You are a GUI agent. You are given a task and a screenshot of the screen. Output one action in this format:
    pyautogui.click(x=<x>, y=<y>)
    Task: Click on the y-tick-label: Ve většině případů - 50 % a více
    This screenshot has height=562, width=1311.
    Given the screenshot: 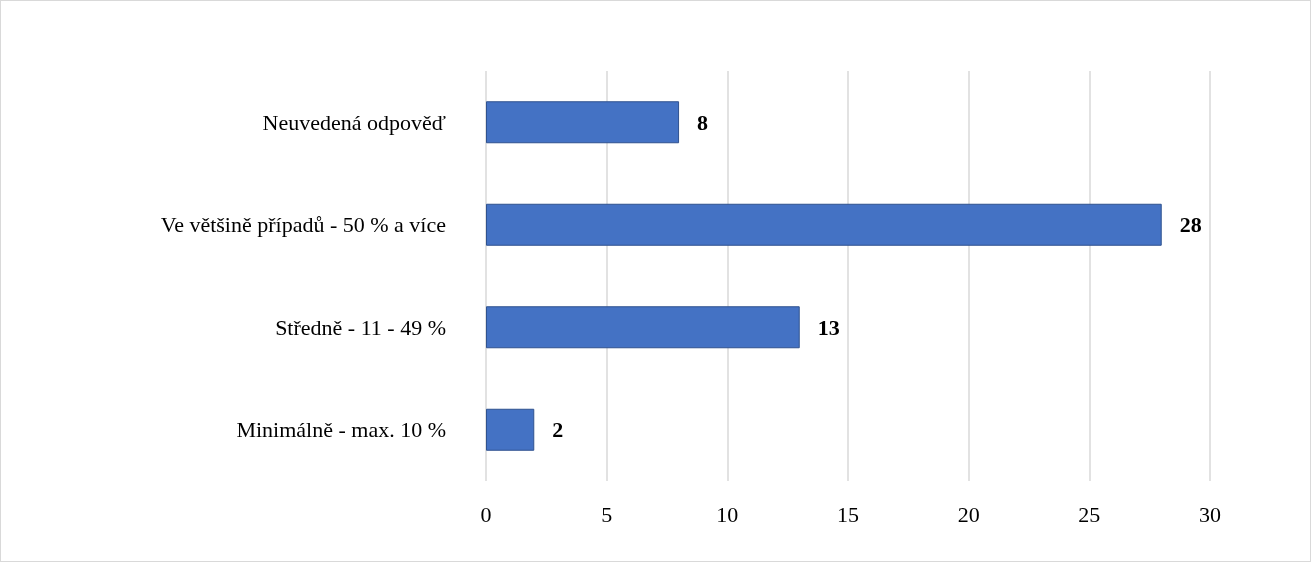 What is the action you would take?
    pyautogui.click(x=303, y=225)
    